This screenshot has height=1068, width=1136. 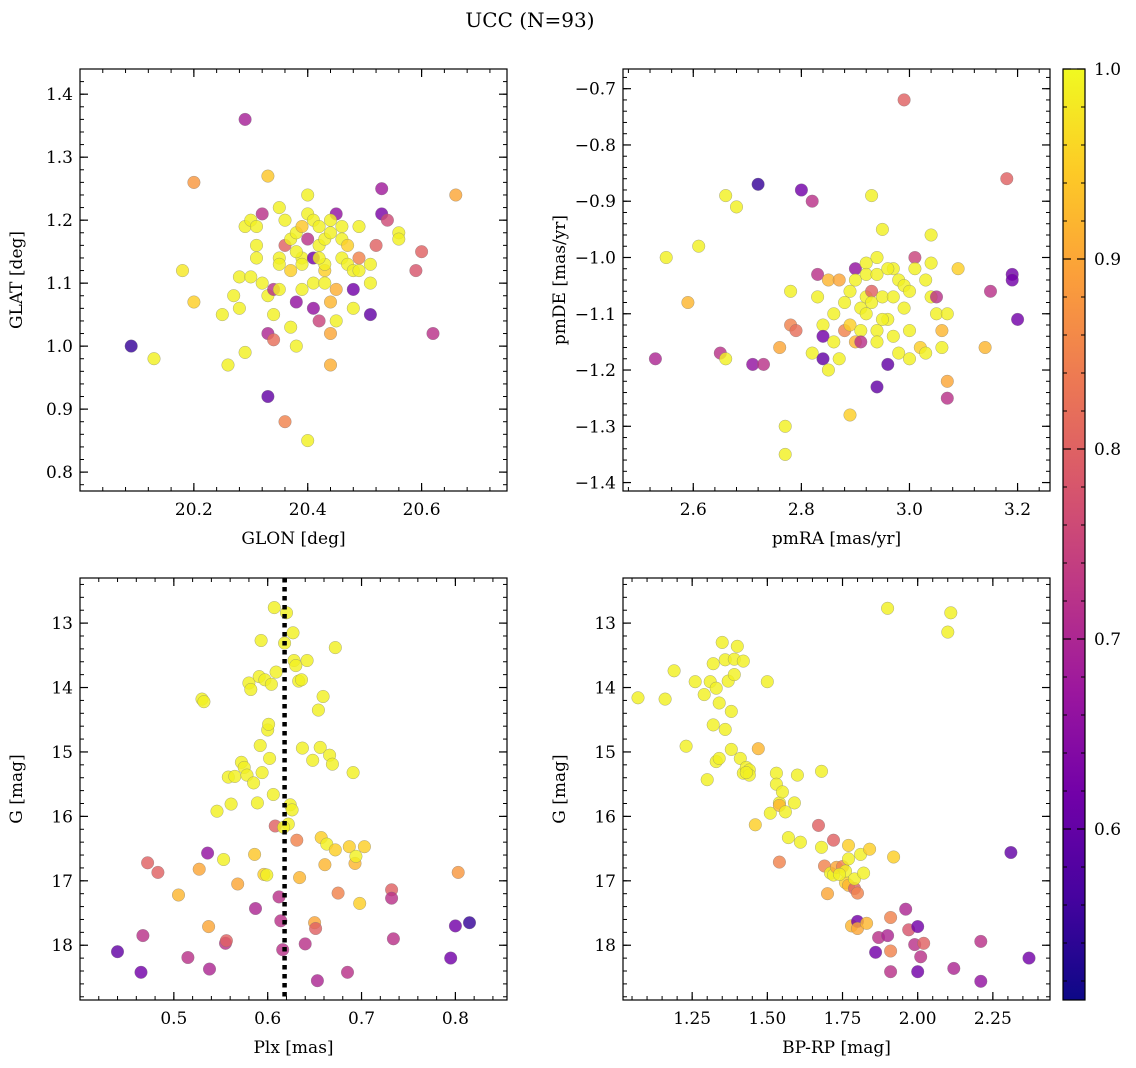 I want to click on colorbar-bar, so click(x=1074, y=534).